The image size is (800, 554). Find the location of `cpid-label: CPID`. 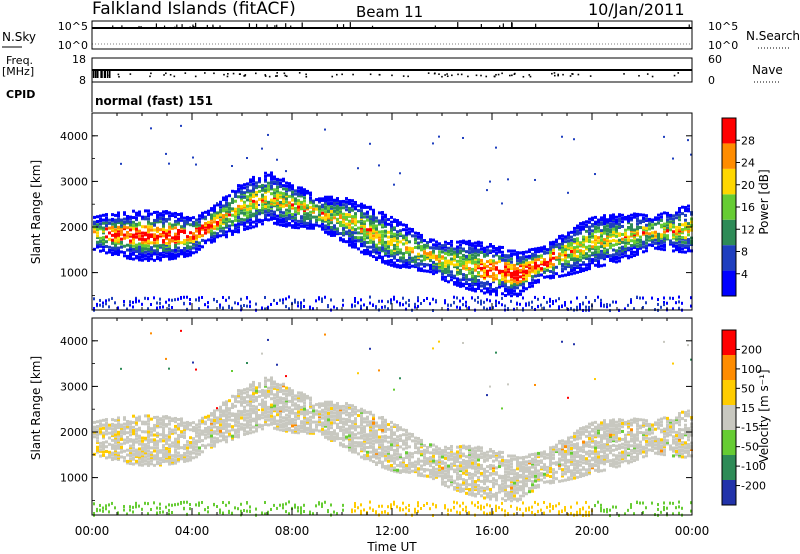

cpid-label: CPID is located at coordinates (20, 94).